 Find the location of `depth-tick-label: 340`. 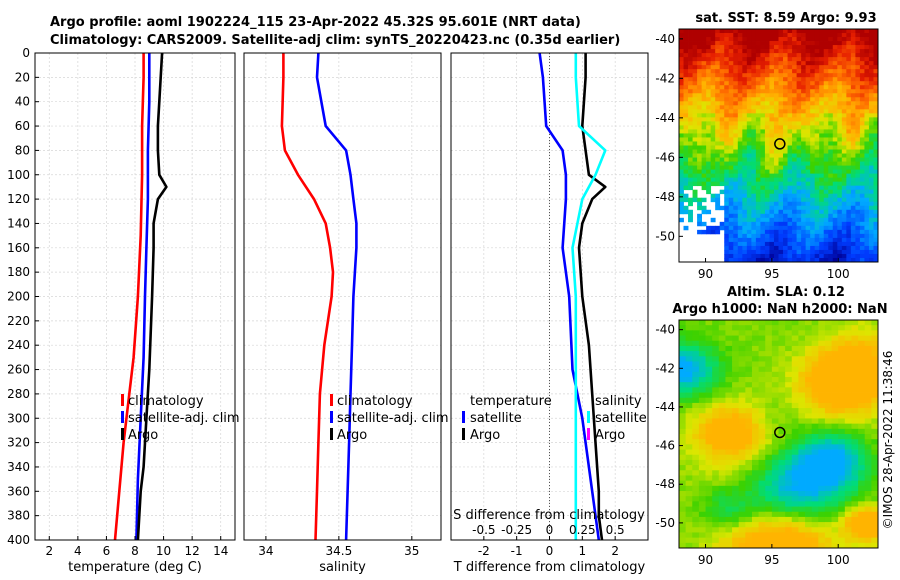

depth-tick-label: 340 is located at coordinates (18, 467).